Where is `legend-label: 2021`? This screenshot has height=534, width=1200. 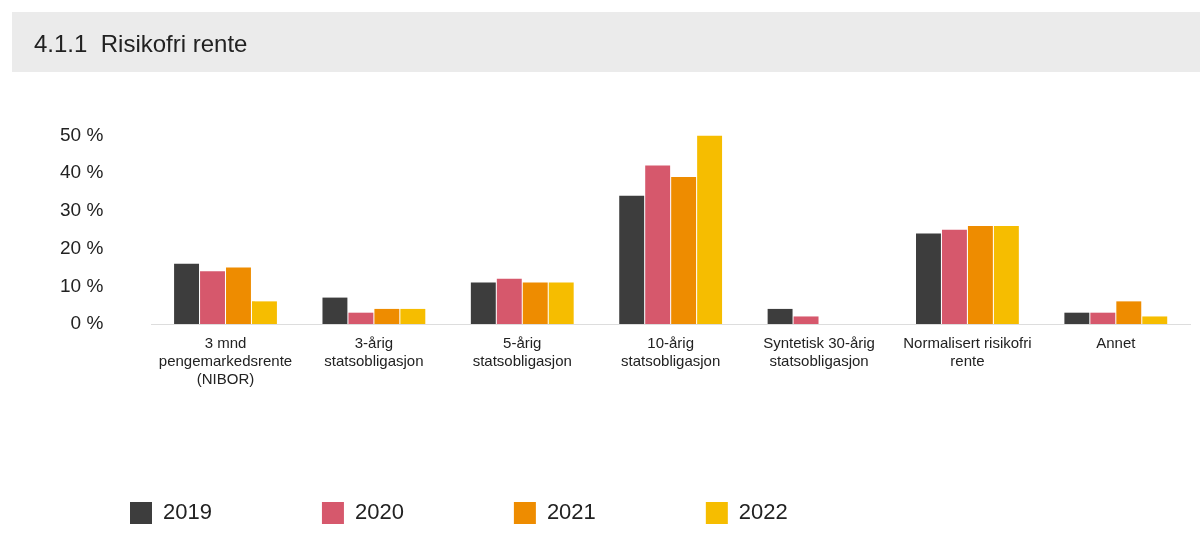 legend-label: 2021 is located at coordinates (571, 512).